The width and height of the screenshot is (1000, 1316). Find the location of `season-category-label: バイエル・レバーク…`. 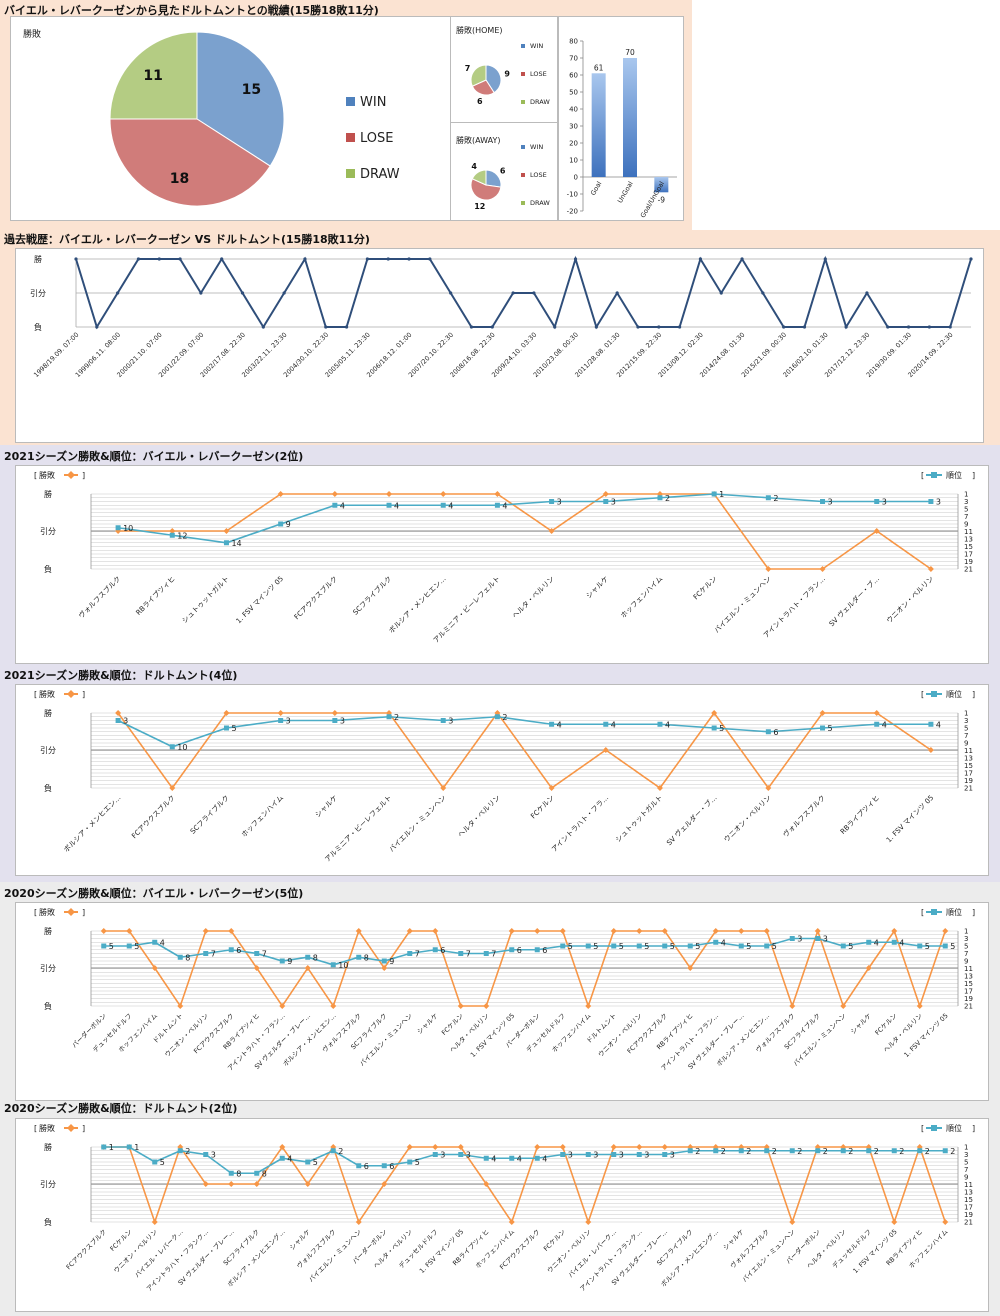

season-category-label: バイエル・レバーク… is located at coordinates (593, 1254).